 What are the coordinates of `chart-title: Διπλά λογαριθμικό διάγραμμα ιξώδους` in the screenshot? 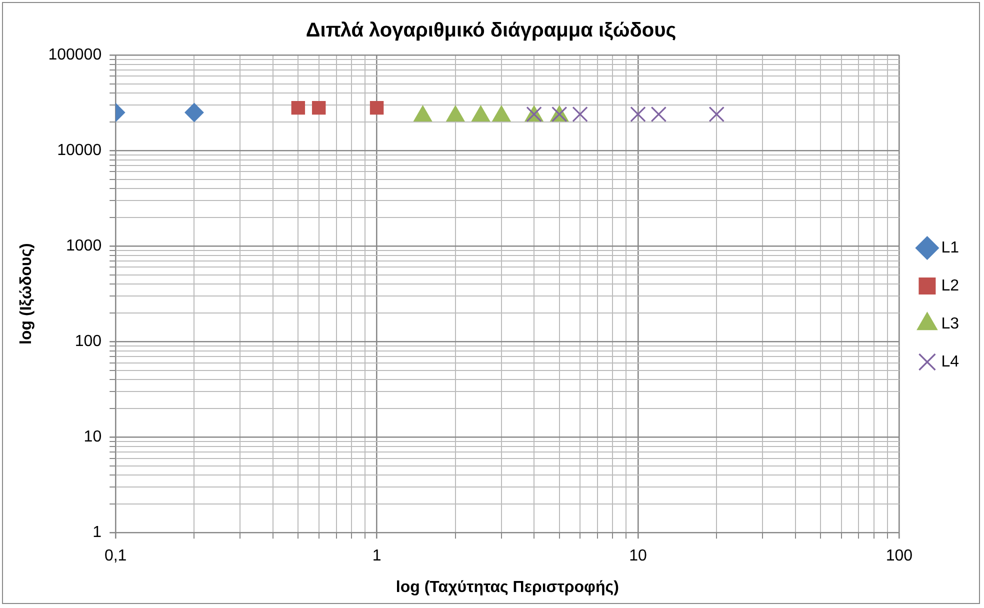 It's located at (491, 31).